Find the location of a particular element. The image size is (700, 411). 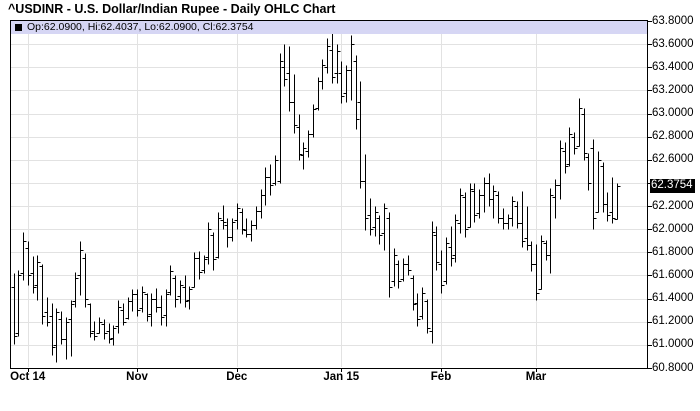

y-axis-label: 62.8000 is located at coordinates (673, 136).